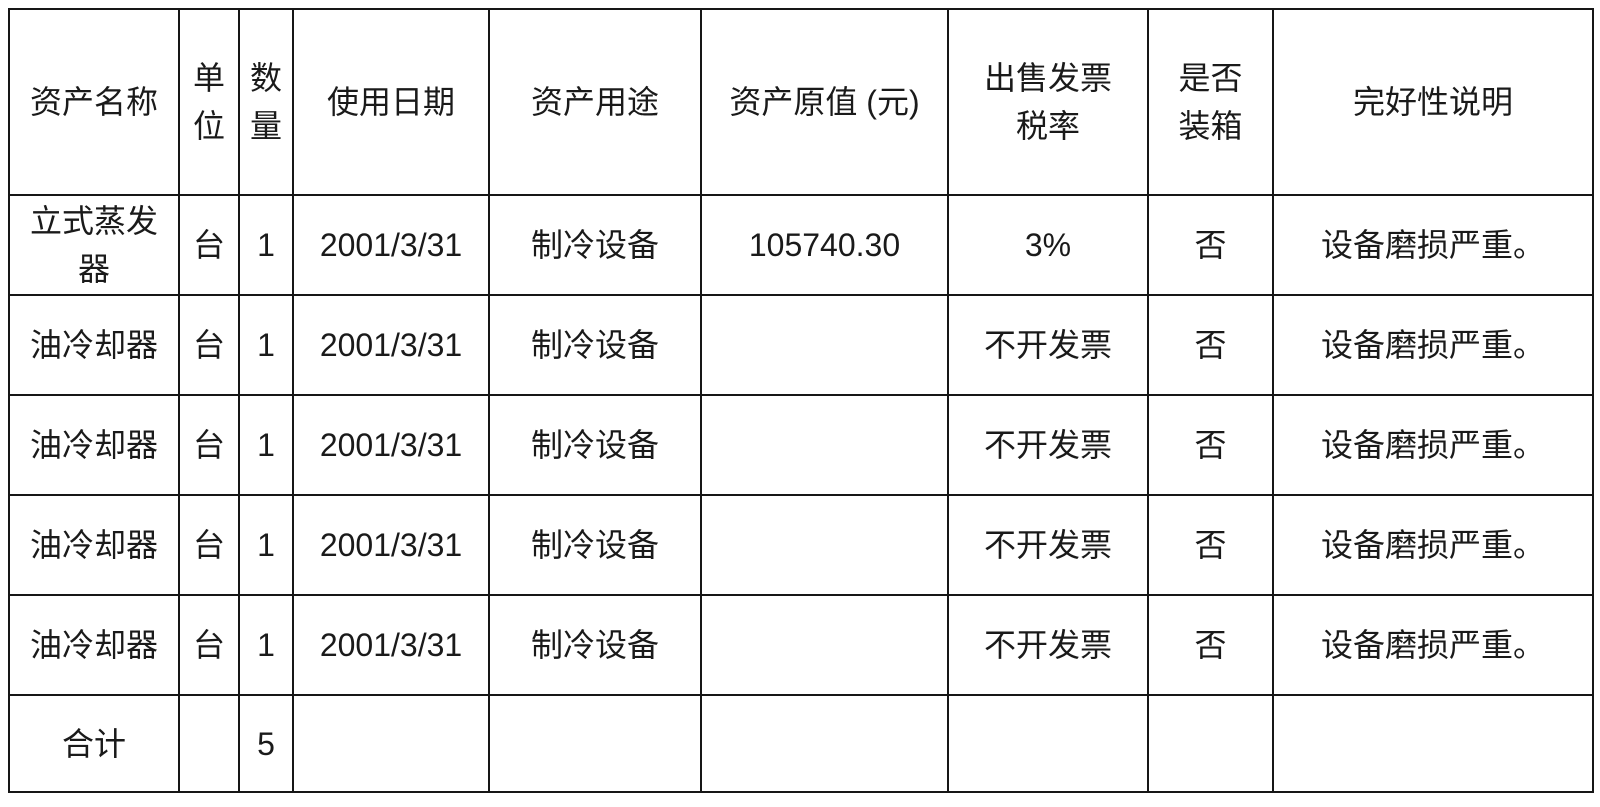 The width and height of the screenshot is (1600, 807). What do you see at coordinates (94, 102) in the screenshot?
I see `col-header-name: 资产名称` at bounding box center [94, 102].